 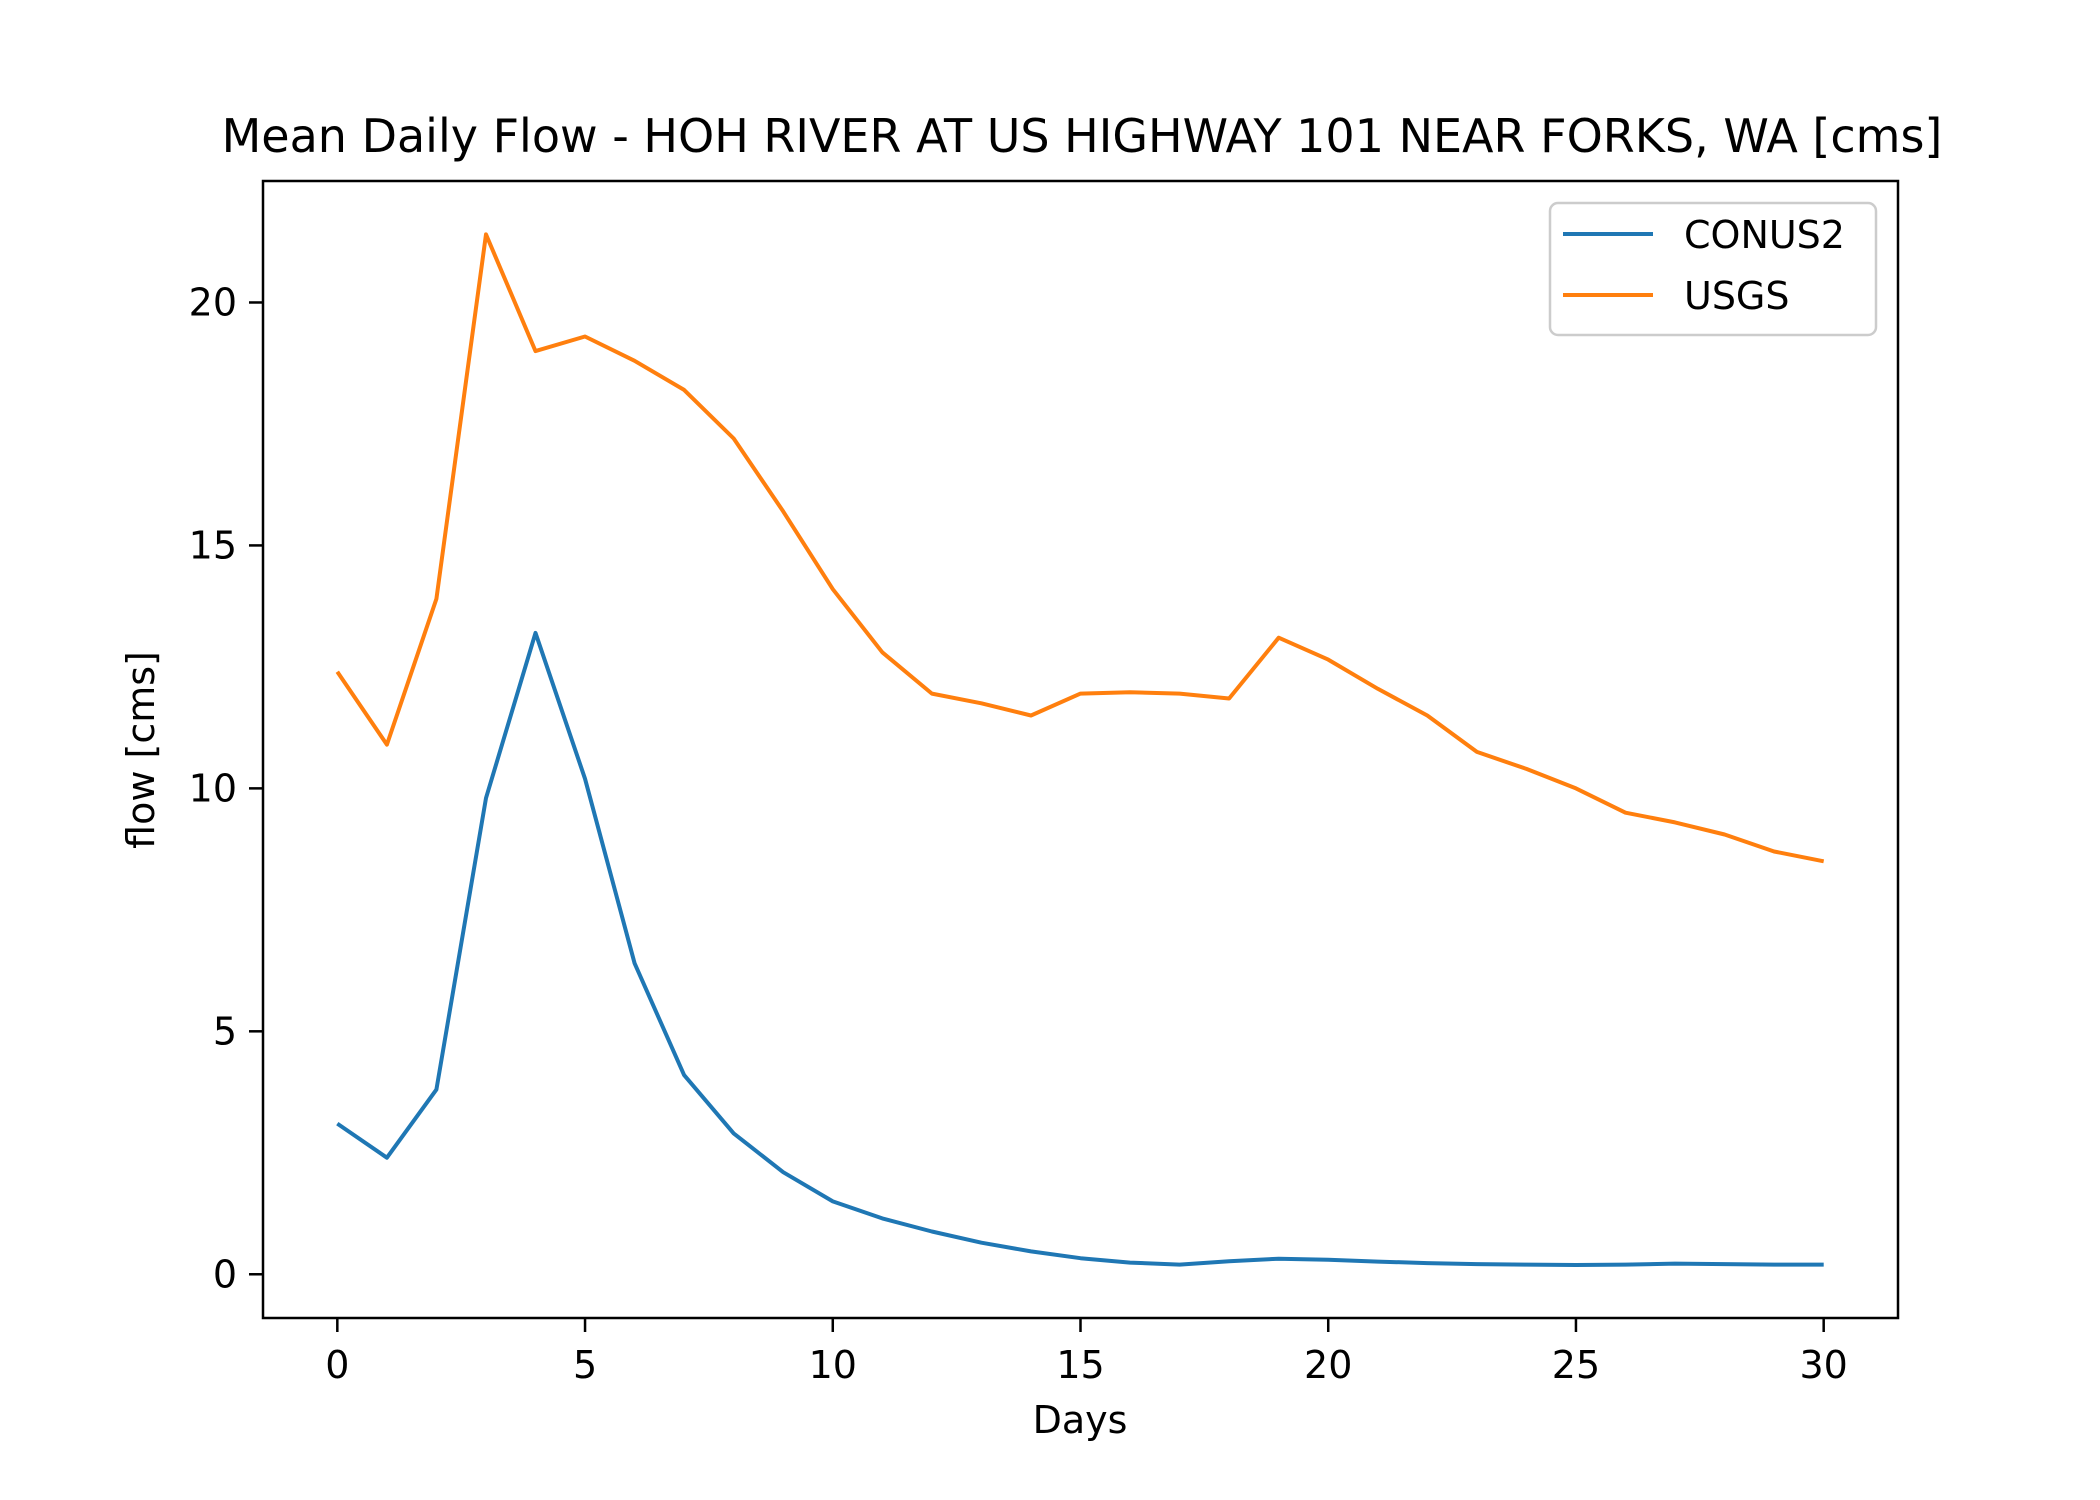 I want to click on x-axis-label: Days, so click(x=1080, y=1420).